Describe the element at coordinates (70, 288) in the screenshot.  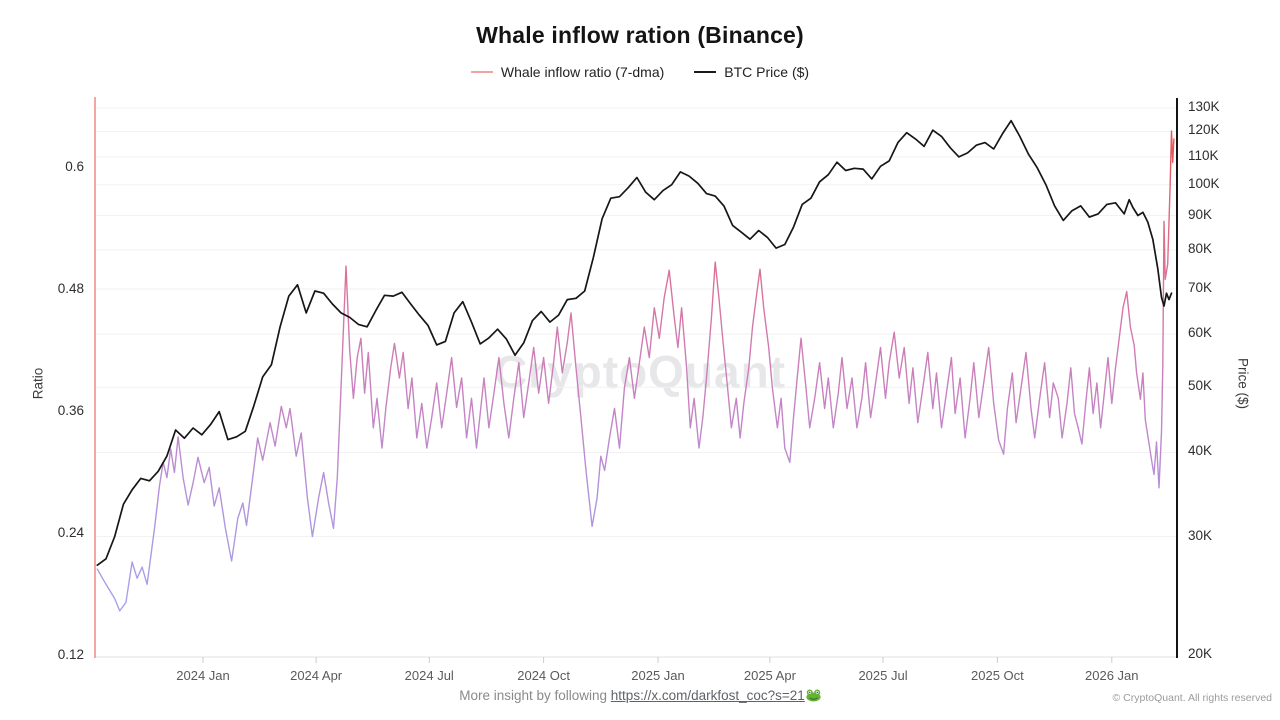
I see `ratio-axis-tick-label: 0.48` at that location.